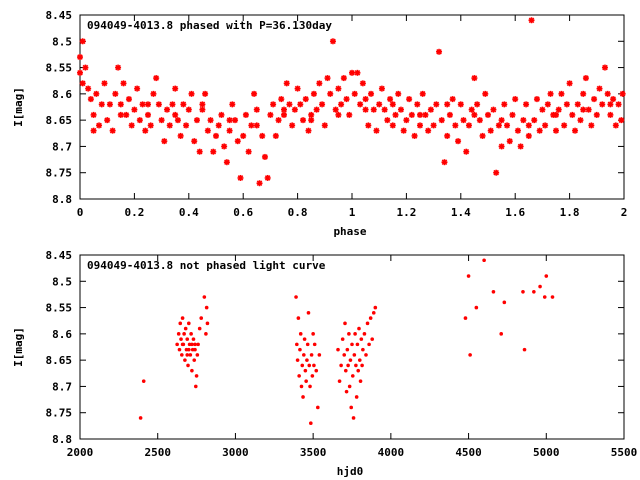  What do you see at coordinates (189, 212) in the screenshot?
I see `x-tick-label: 0.4` at bounding box center [189, 212].